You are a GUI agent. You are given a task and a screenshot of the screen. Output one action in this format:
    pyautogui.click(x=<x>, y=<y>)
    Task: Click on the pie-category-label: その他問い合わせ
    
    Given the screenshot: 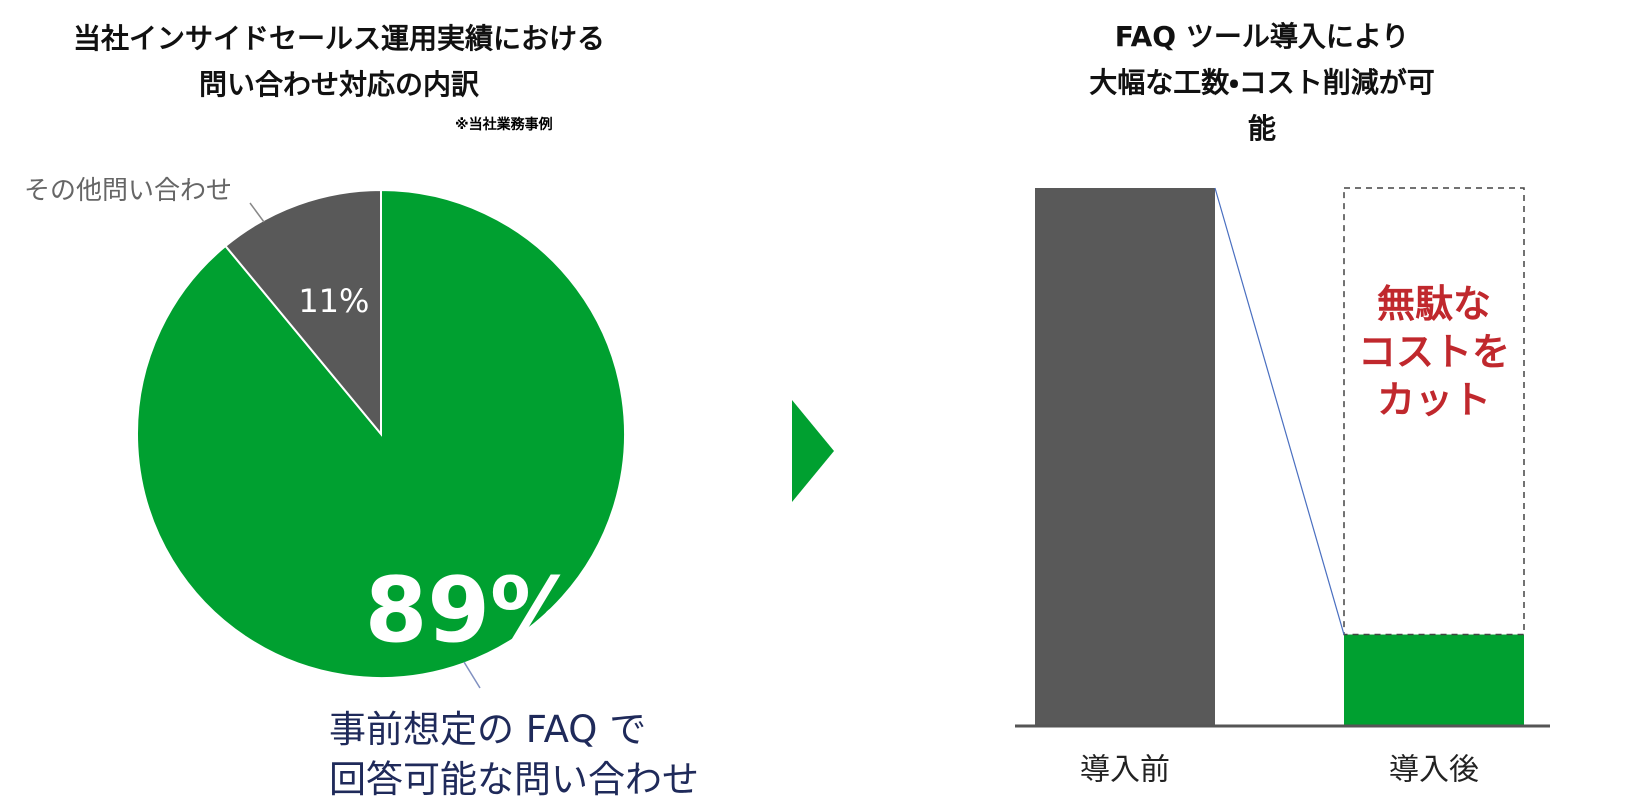 What is the action you would take?
    pyautogui.click(x=128, y=191)
    